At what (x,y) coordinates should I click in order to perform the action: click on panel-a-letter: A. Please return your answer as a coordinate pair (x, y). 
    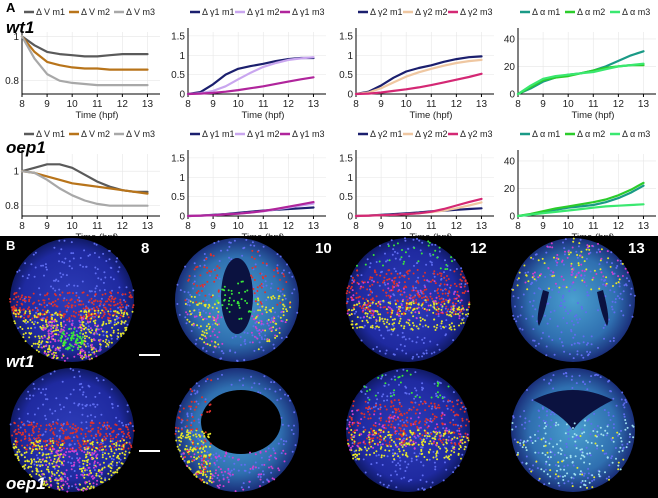
    Looking at the image, I should click on (11, 7).